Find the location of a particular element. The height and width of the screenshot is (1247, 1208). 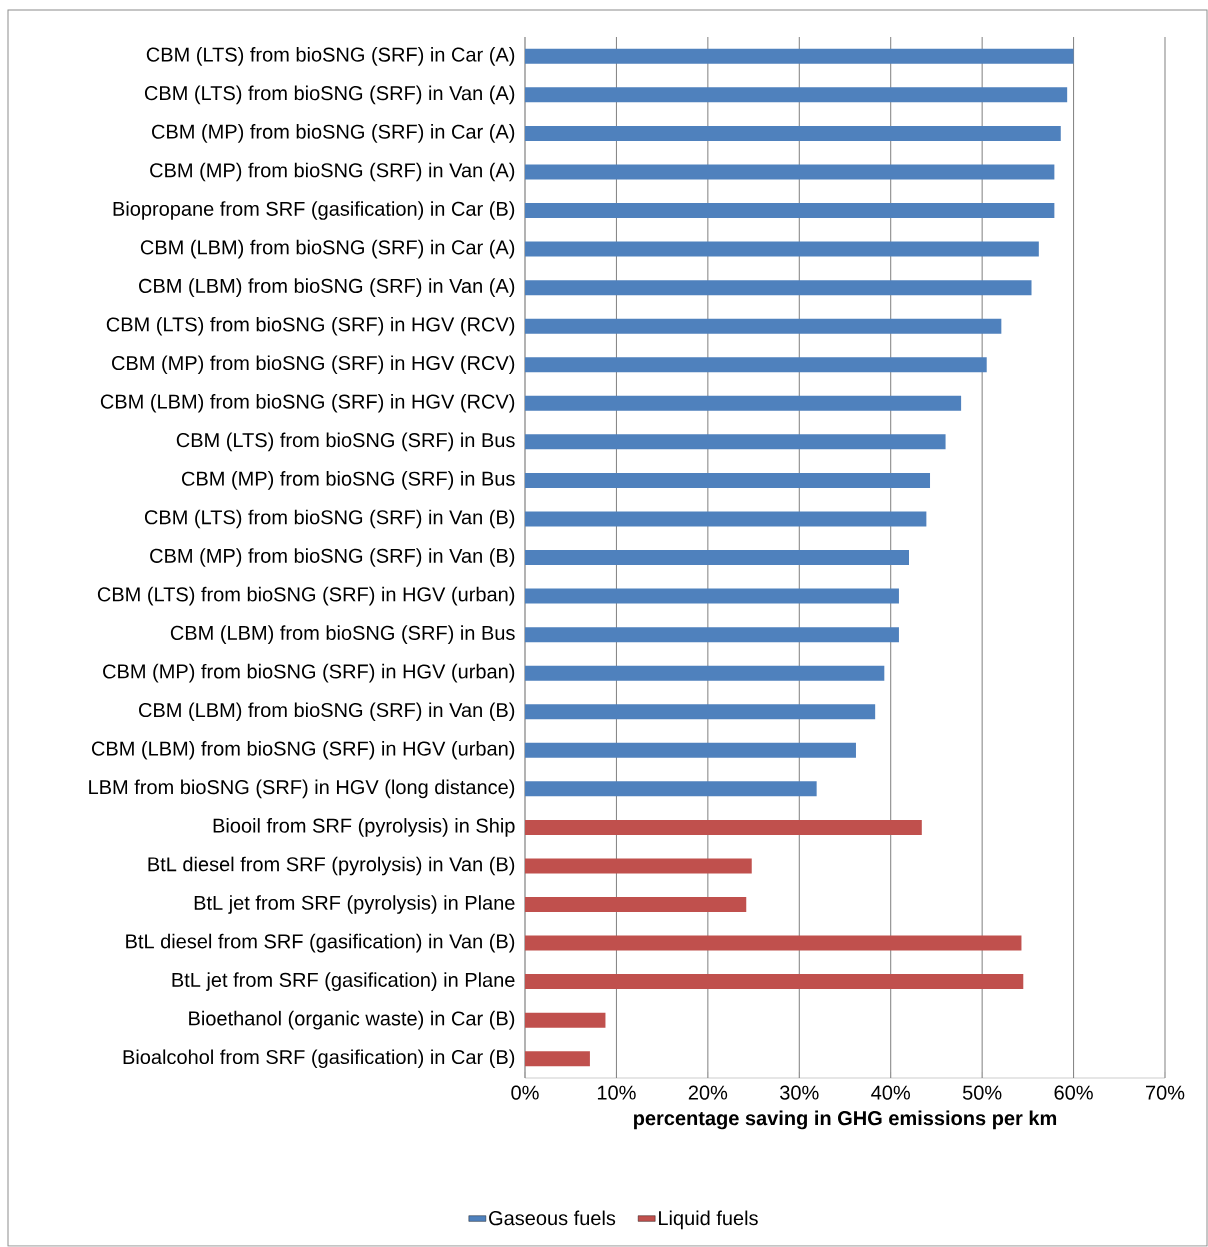

y-tick-label: CBM (LBM) from bioSNG (SRF) in HGV (RCV) is located at coordinates (307, 403).